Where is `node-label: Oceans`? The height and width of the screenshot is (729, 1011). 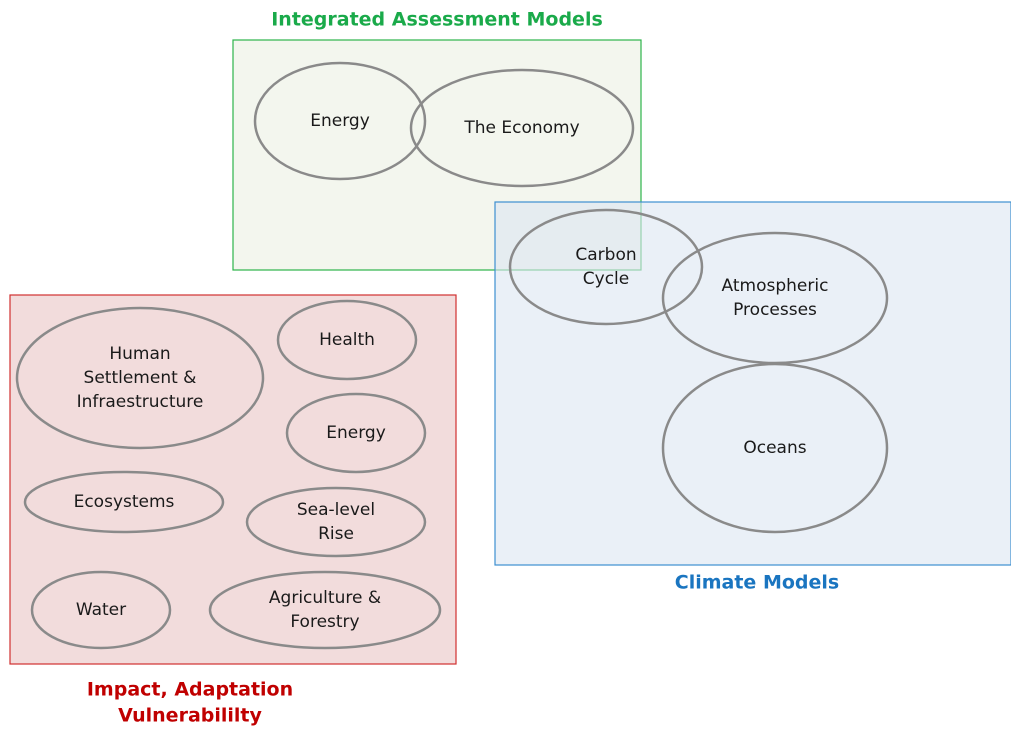 node-label: Oceans is located at coordinates (774, 448).